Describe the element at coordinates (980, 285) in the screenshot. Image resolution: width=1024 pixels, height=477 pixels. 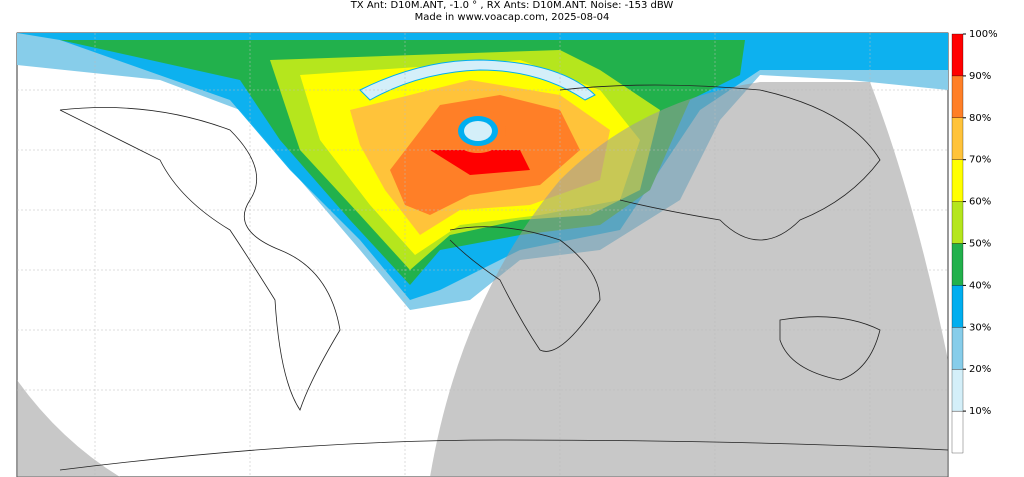
I see `colorbar-tick-label: 40%` at that location.